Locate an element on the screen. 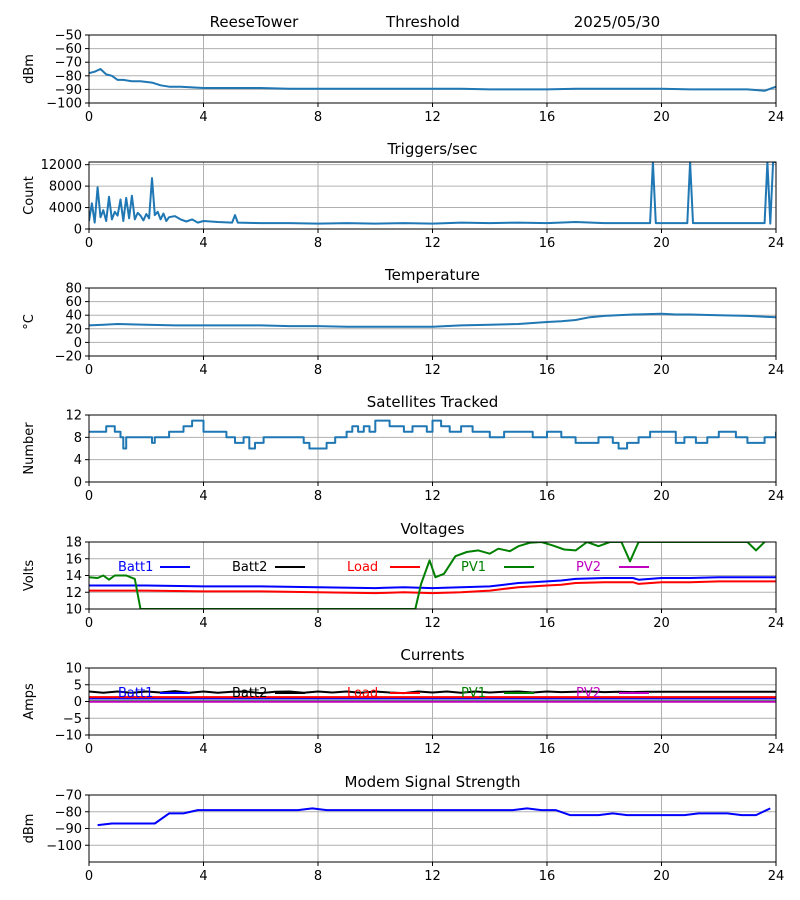 This screenshot has height=900, width=800. y-tick-label: 4 is located at coordinates (78, 460).